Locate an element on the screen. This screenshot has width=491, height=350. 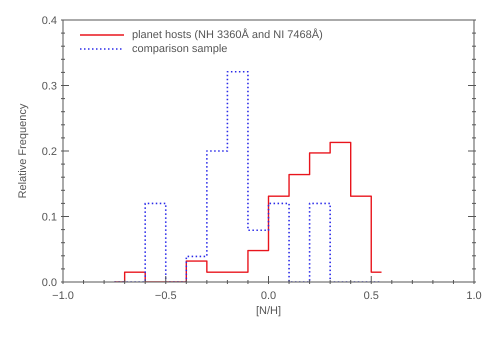
y-tick-label: 0.3 is located at coordinates (49, 86).